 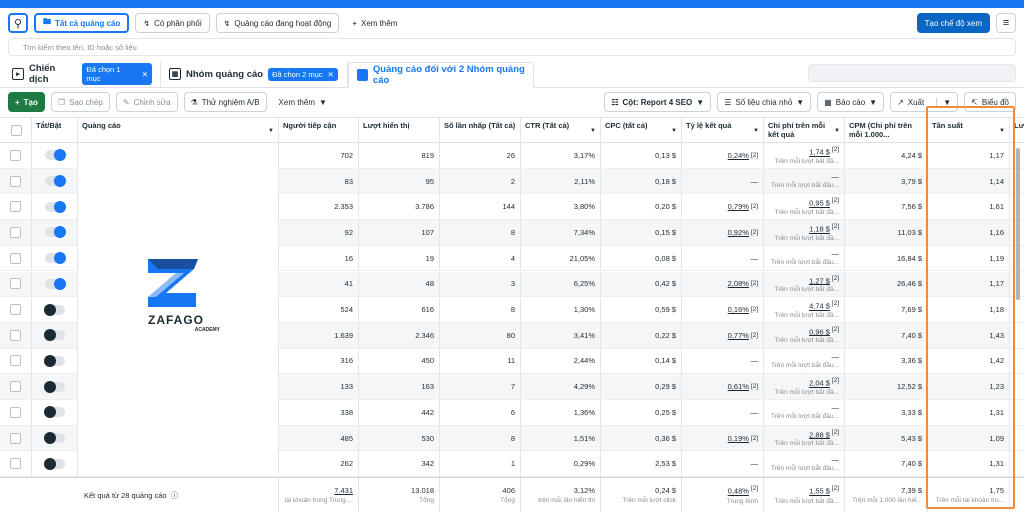 I want to click on cell-cpc: 0,20 $, so click(x=641, y=207).